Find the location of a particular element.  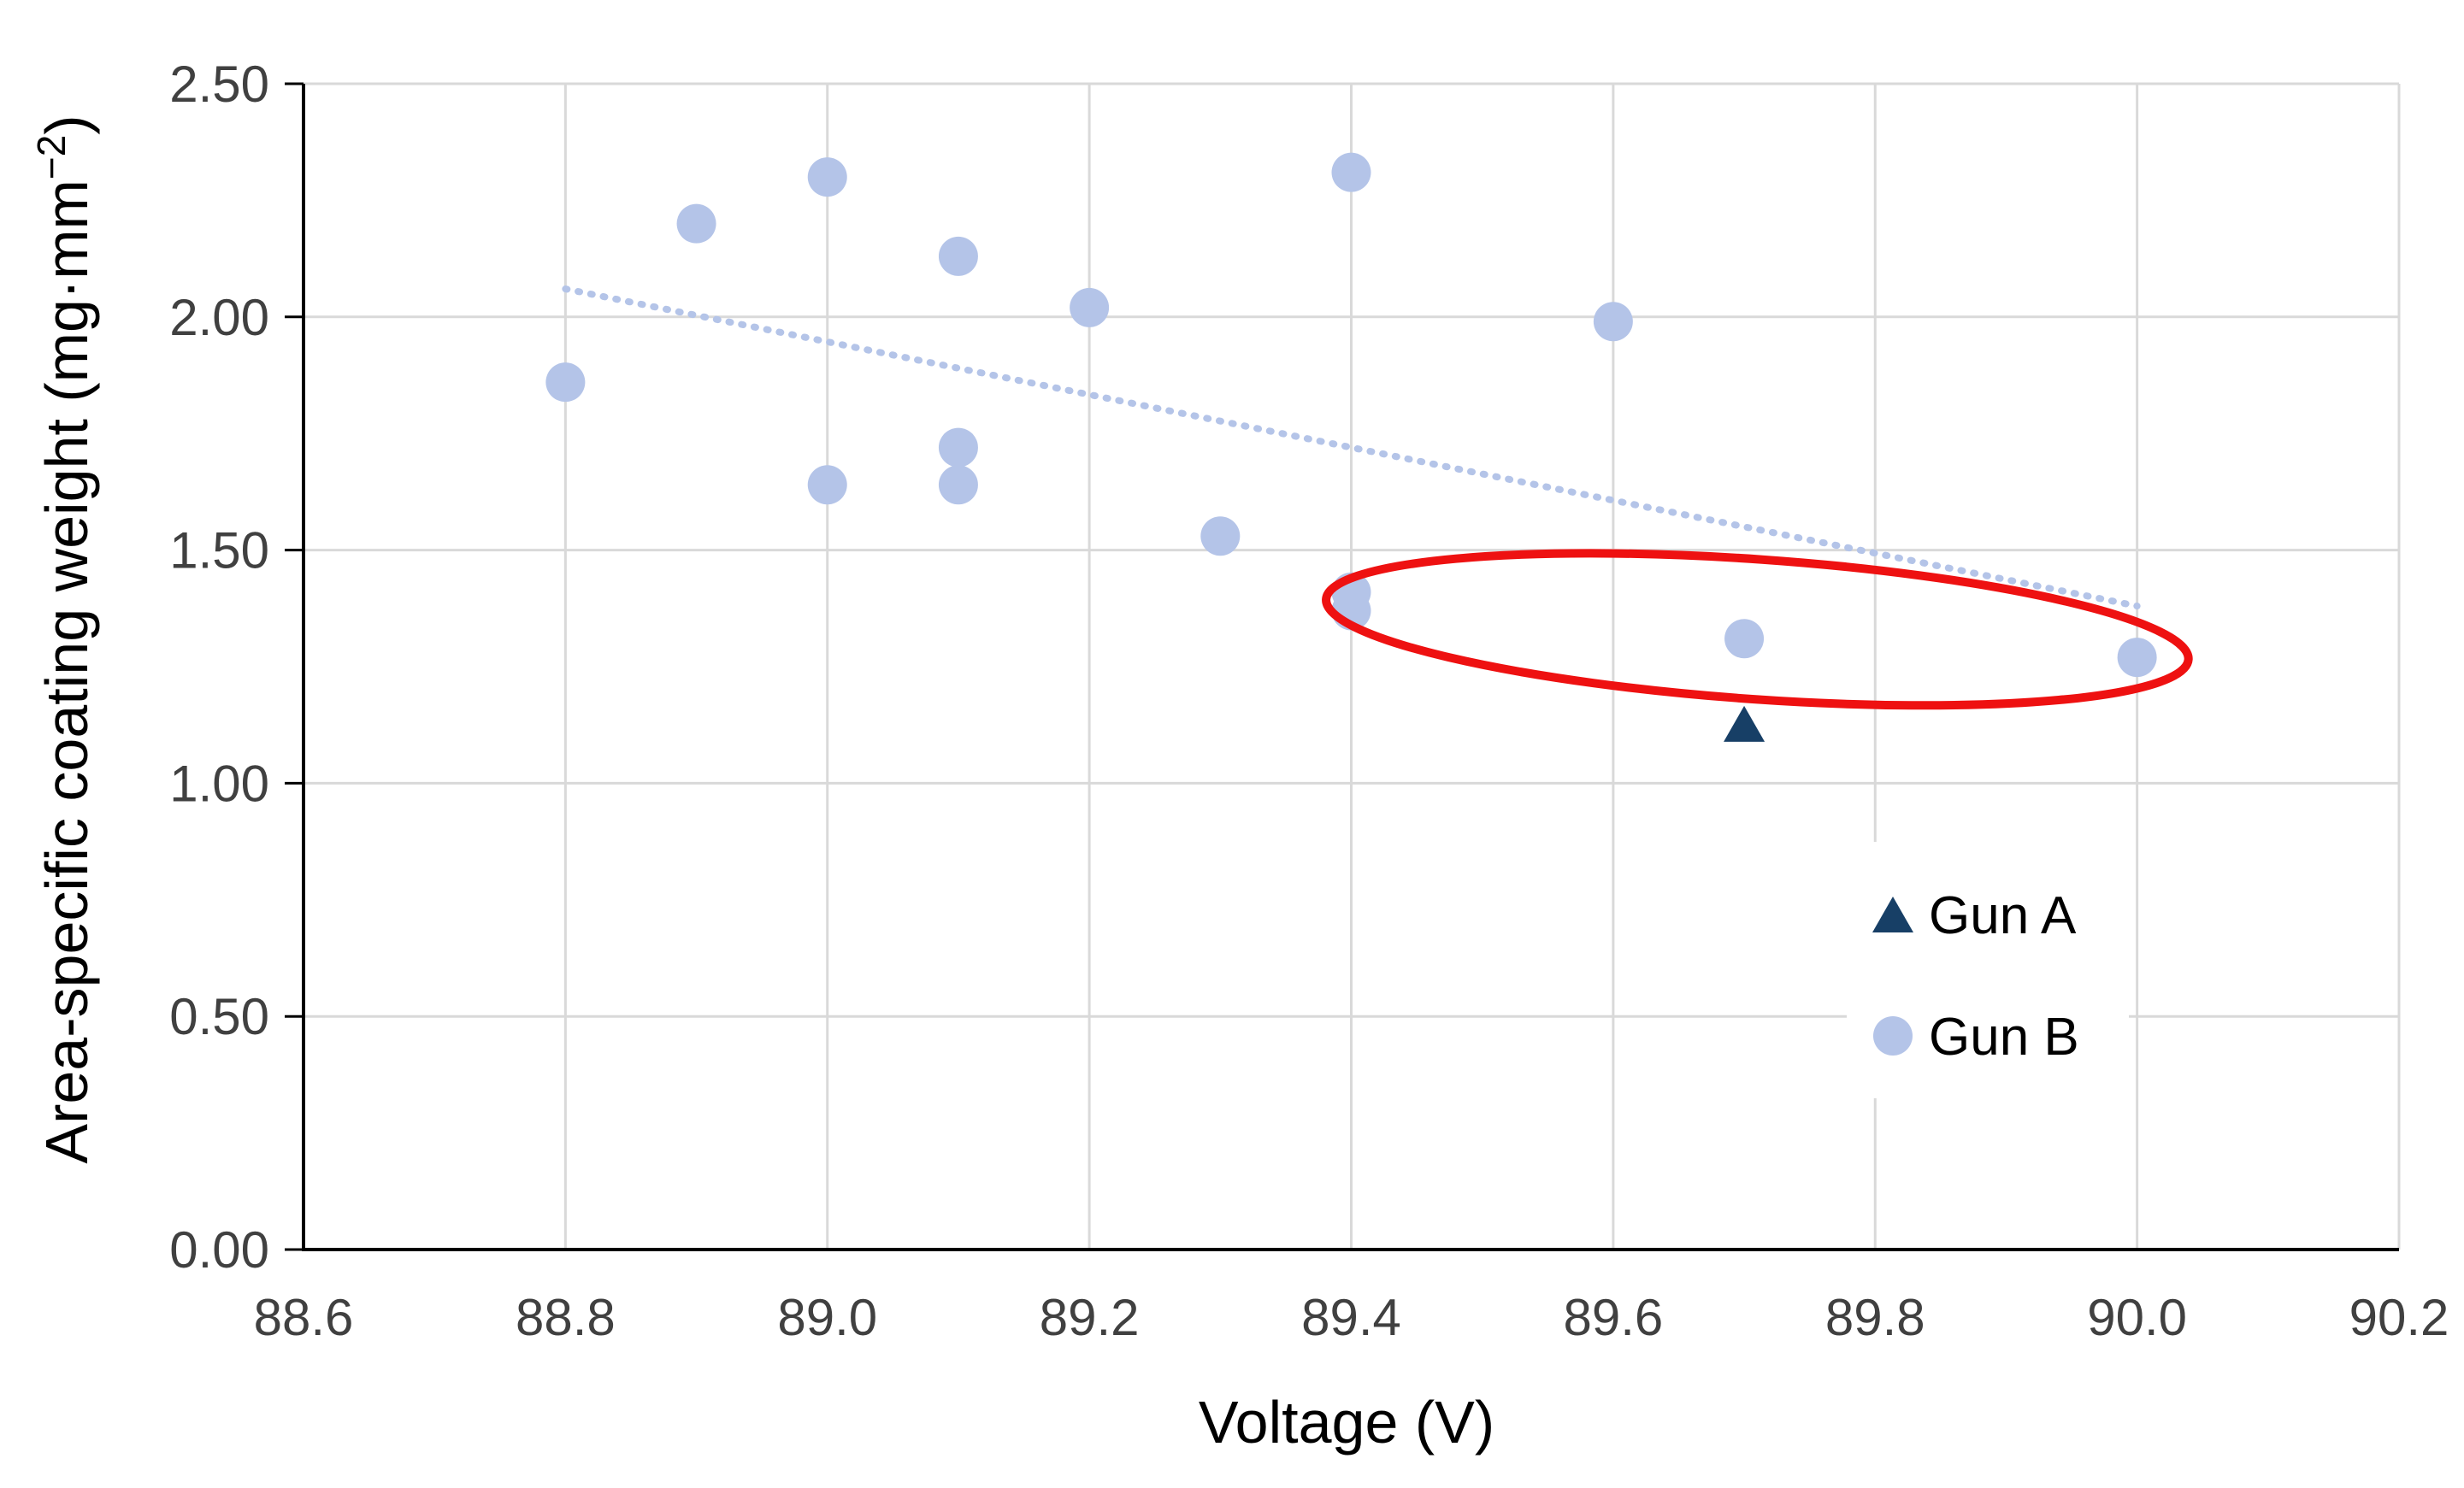

legend: Gun A Gun B is located at coordinates (1988, 970).